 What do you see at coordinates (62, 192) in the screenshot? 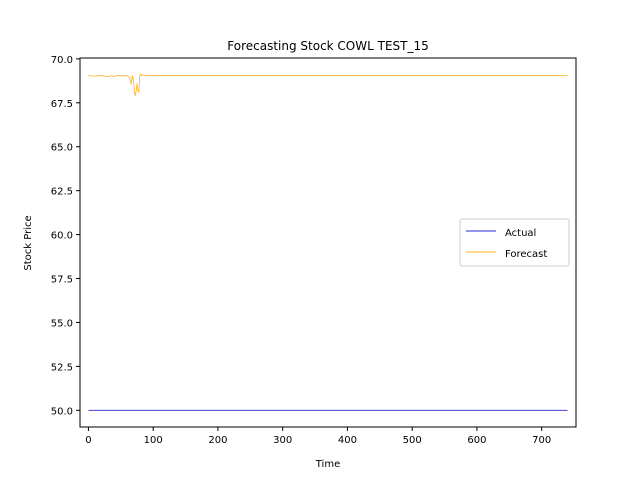
I see `y-tick-label: 62.5` at bounding box center [62, 192].